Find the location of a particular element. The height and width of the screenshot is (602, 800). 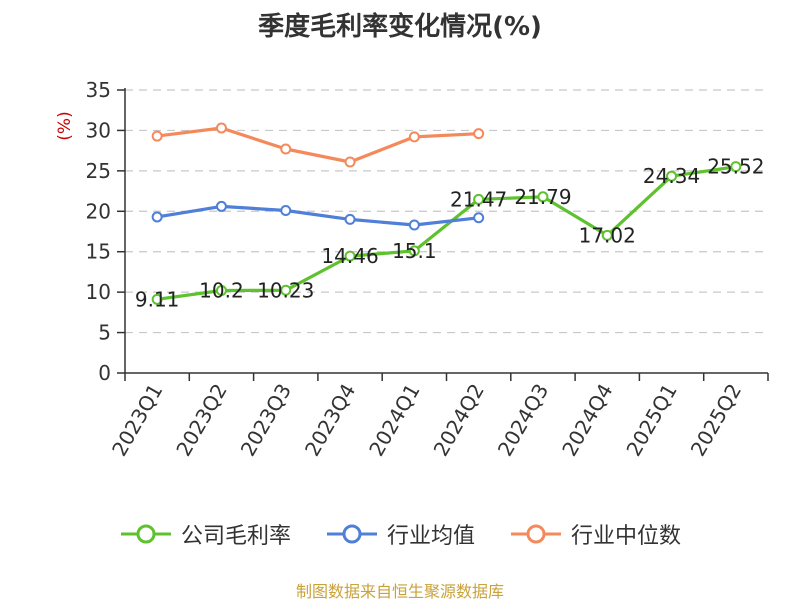

data-label: 10.23 is located at coordinates (285, 290).